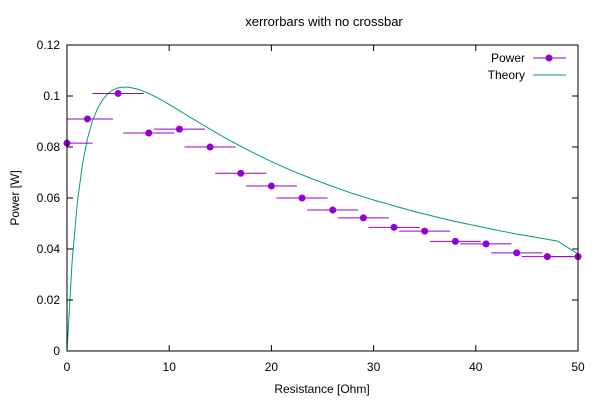 The height and width of the screenshot is (400, 600). Describe the element at coordinates (374, 367) in the screenshot. I see `x-tick-label: 30` at that location.